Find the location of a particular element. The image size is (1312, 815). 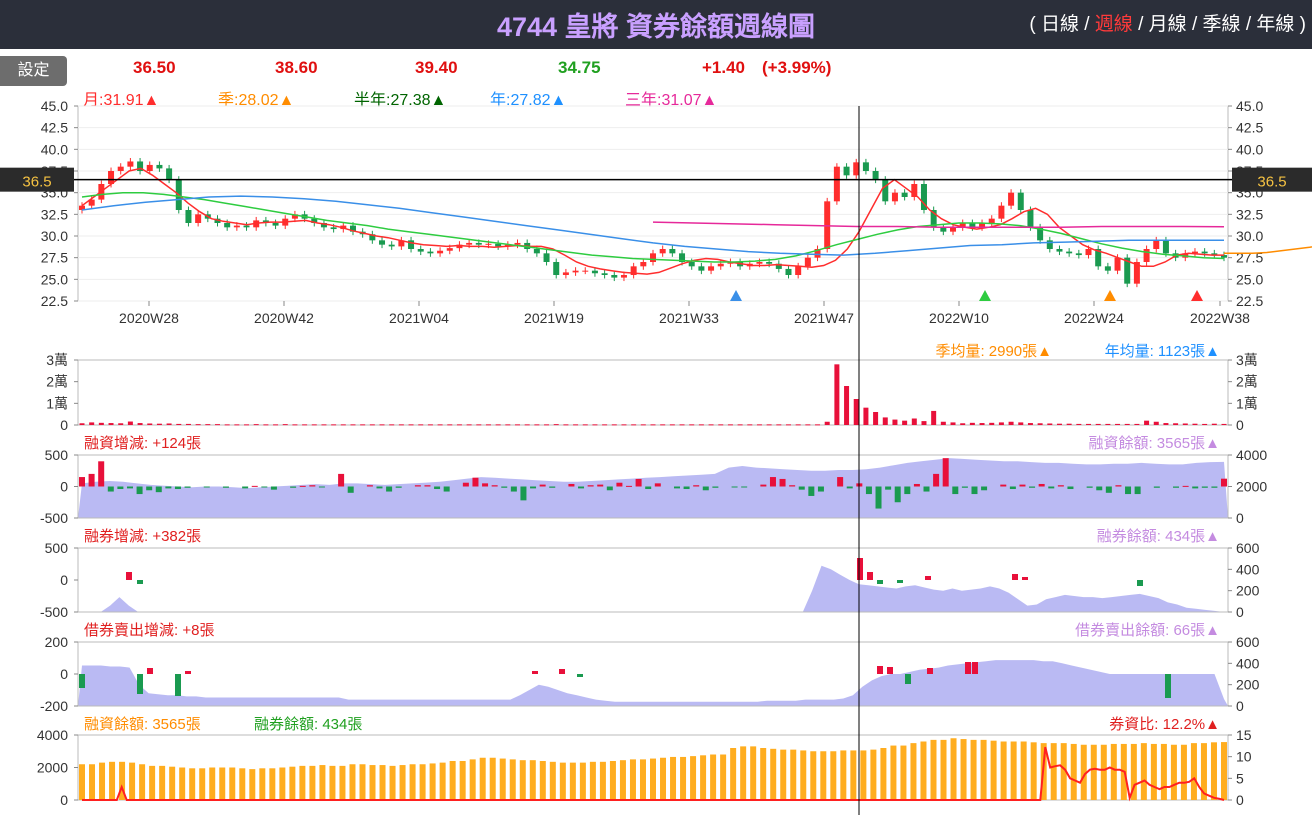

margin-ytick-right-label: 2000 is located at coordinates (1251, 487).